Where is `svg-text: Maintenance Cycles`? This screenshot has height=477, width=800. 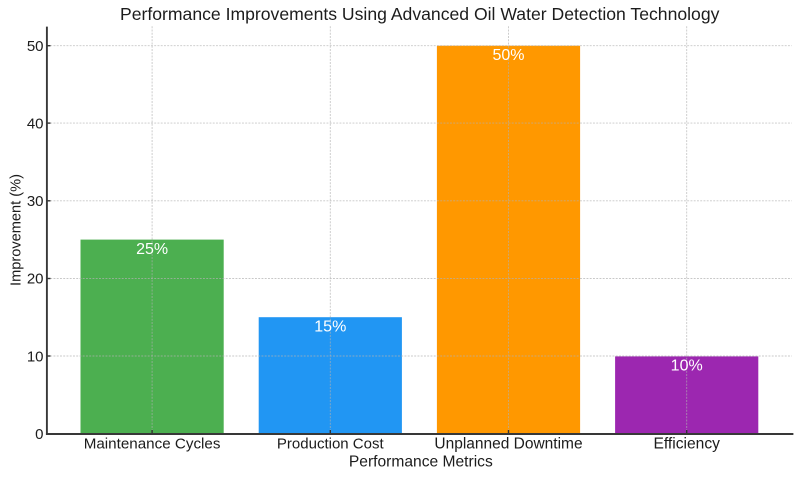 svg-text: Maintenance Cycles is located at coordinates (152, 444).